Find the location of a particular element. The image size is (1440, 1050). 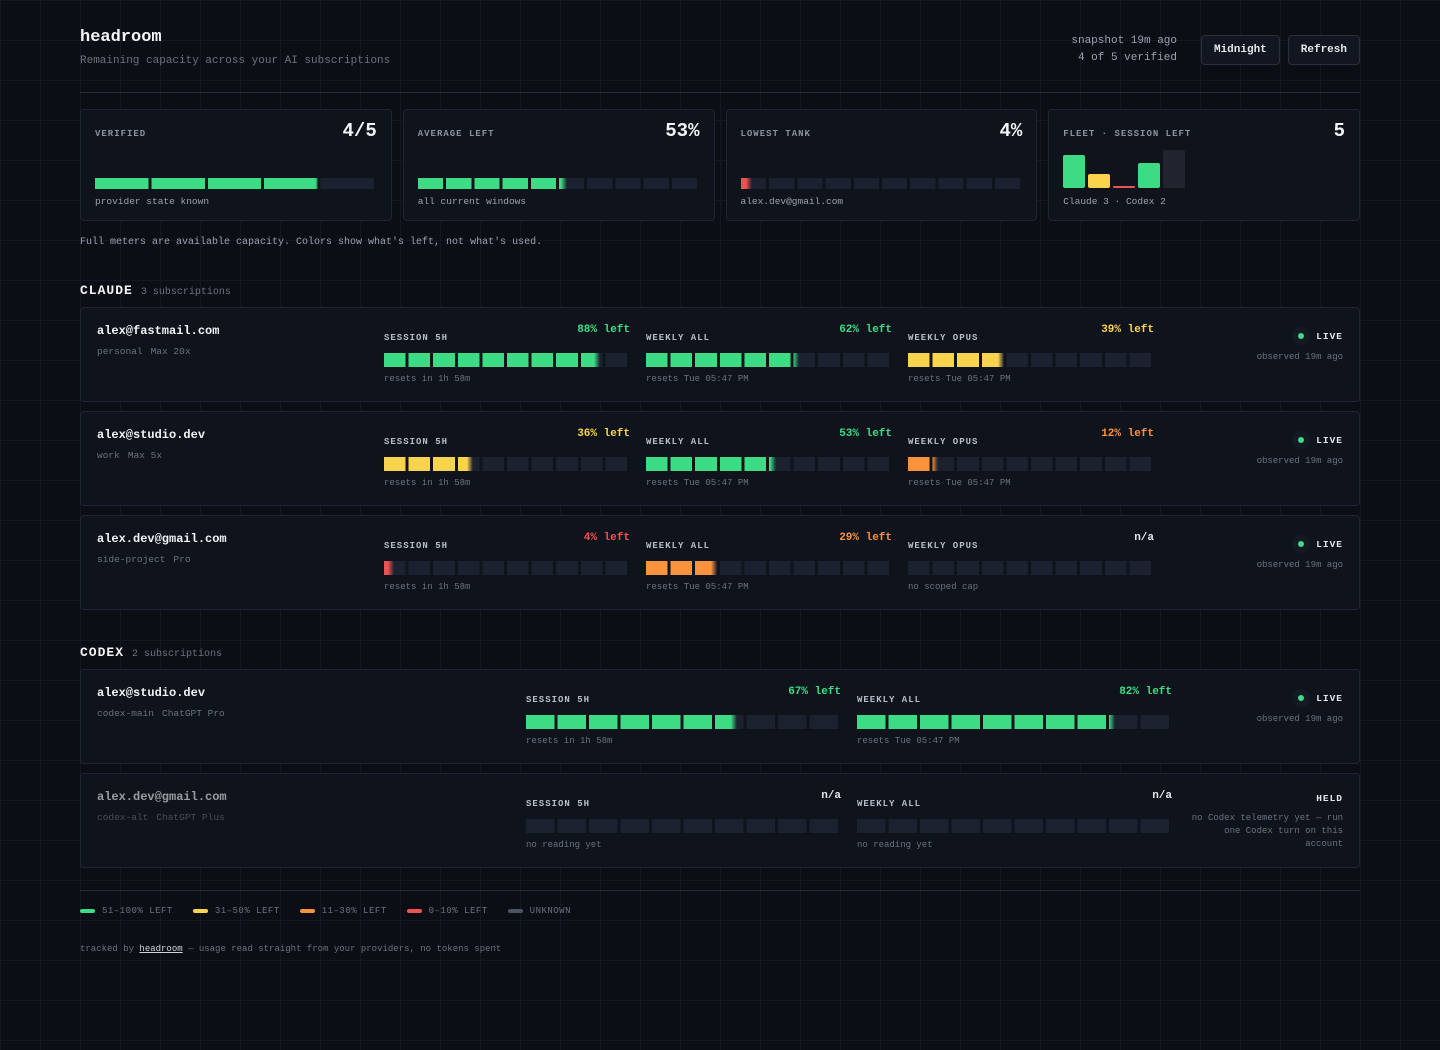

usage-meter: SESSION 5H n/a no reading yet is located at coordinates (683, 820).